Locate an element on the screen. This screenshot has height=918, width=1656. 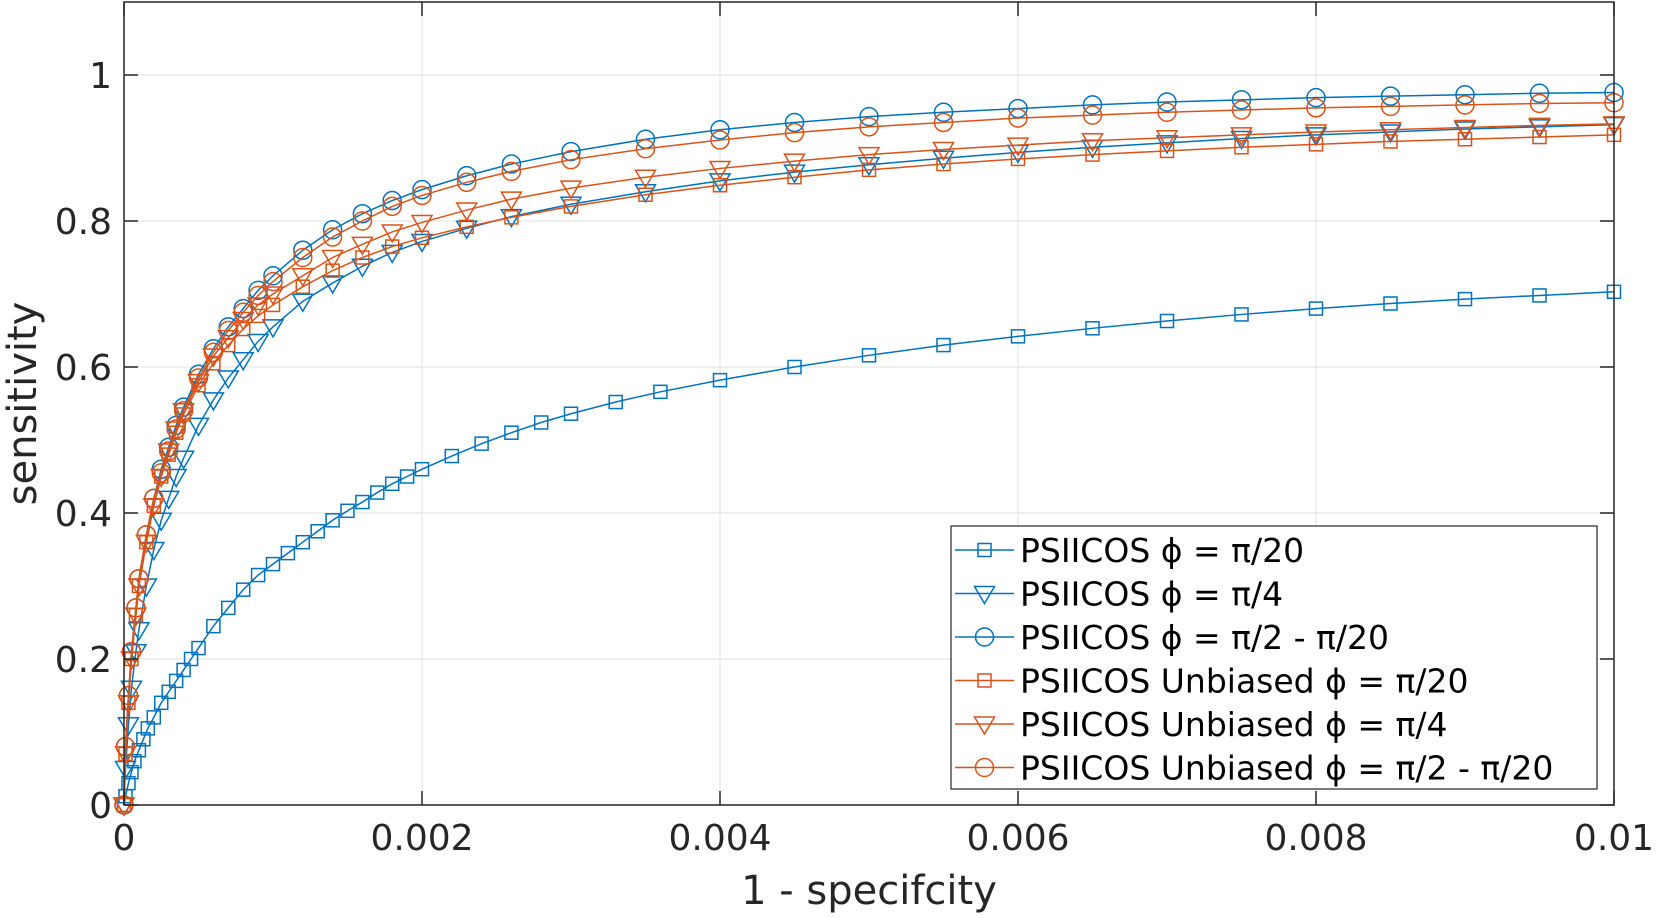
y-axis-title: sensitivity is located at coordinates (23, 404).